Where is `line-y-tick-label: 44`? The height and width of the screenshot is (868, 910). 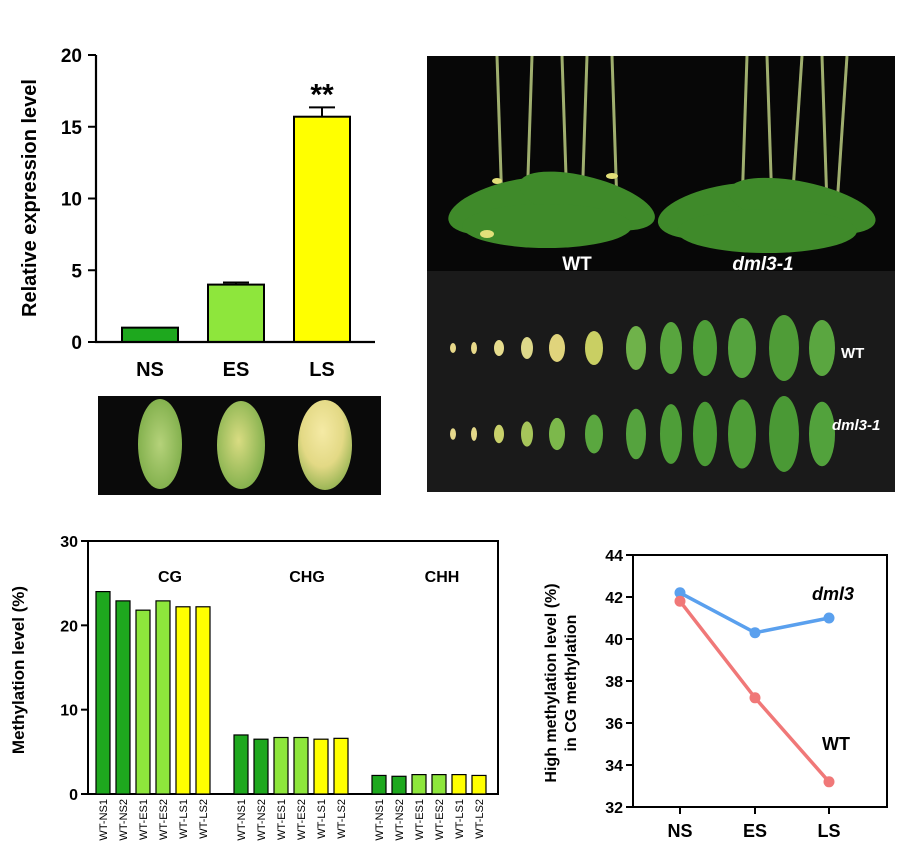
line-y-tick-label: 44 is located at coordinates (614, 556).